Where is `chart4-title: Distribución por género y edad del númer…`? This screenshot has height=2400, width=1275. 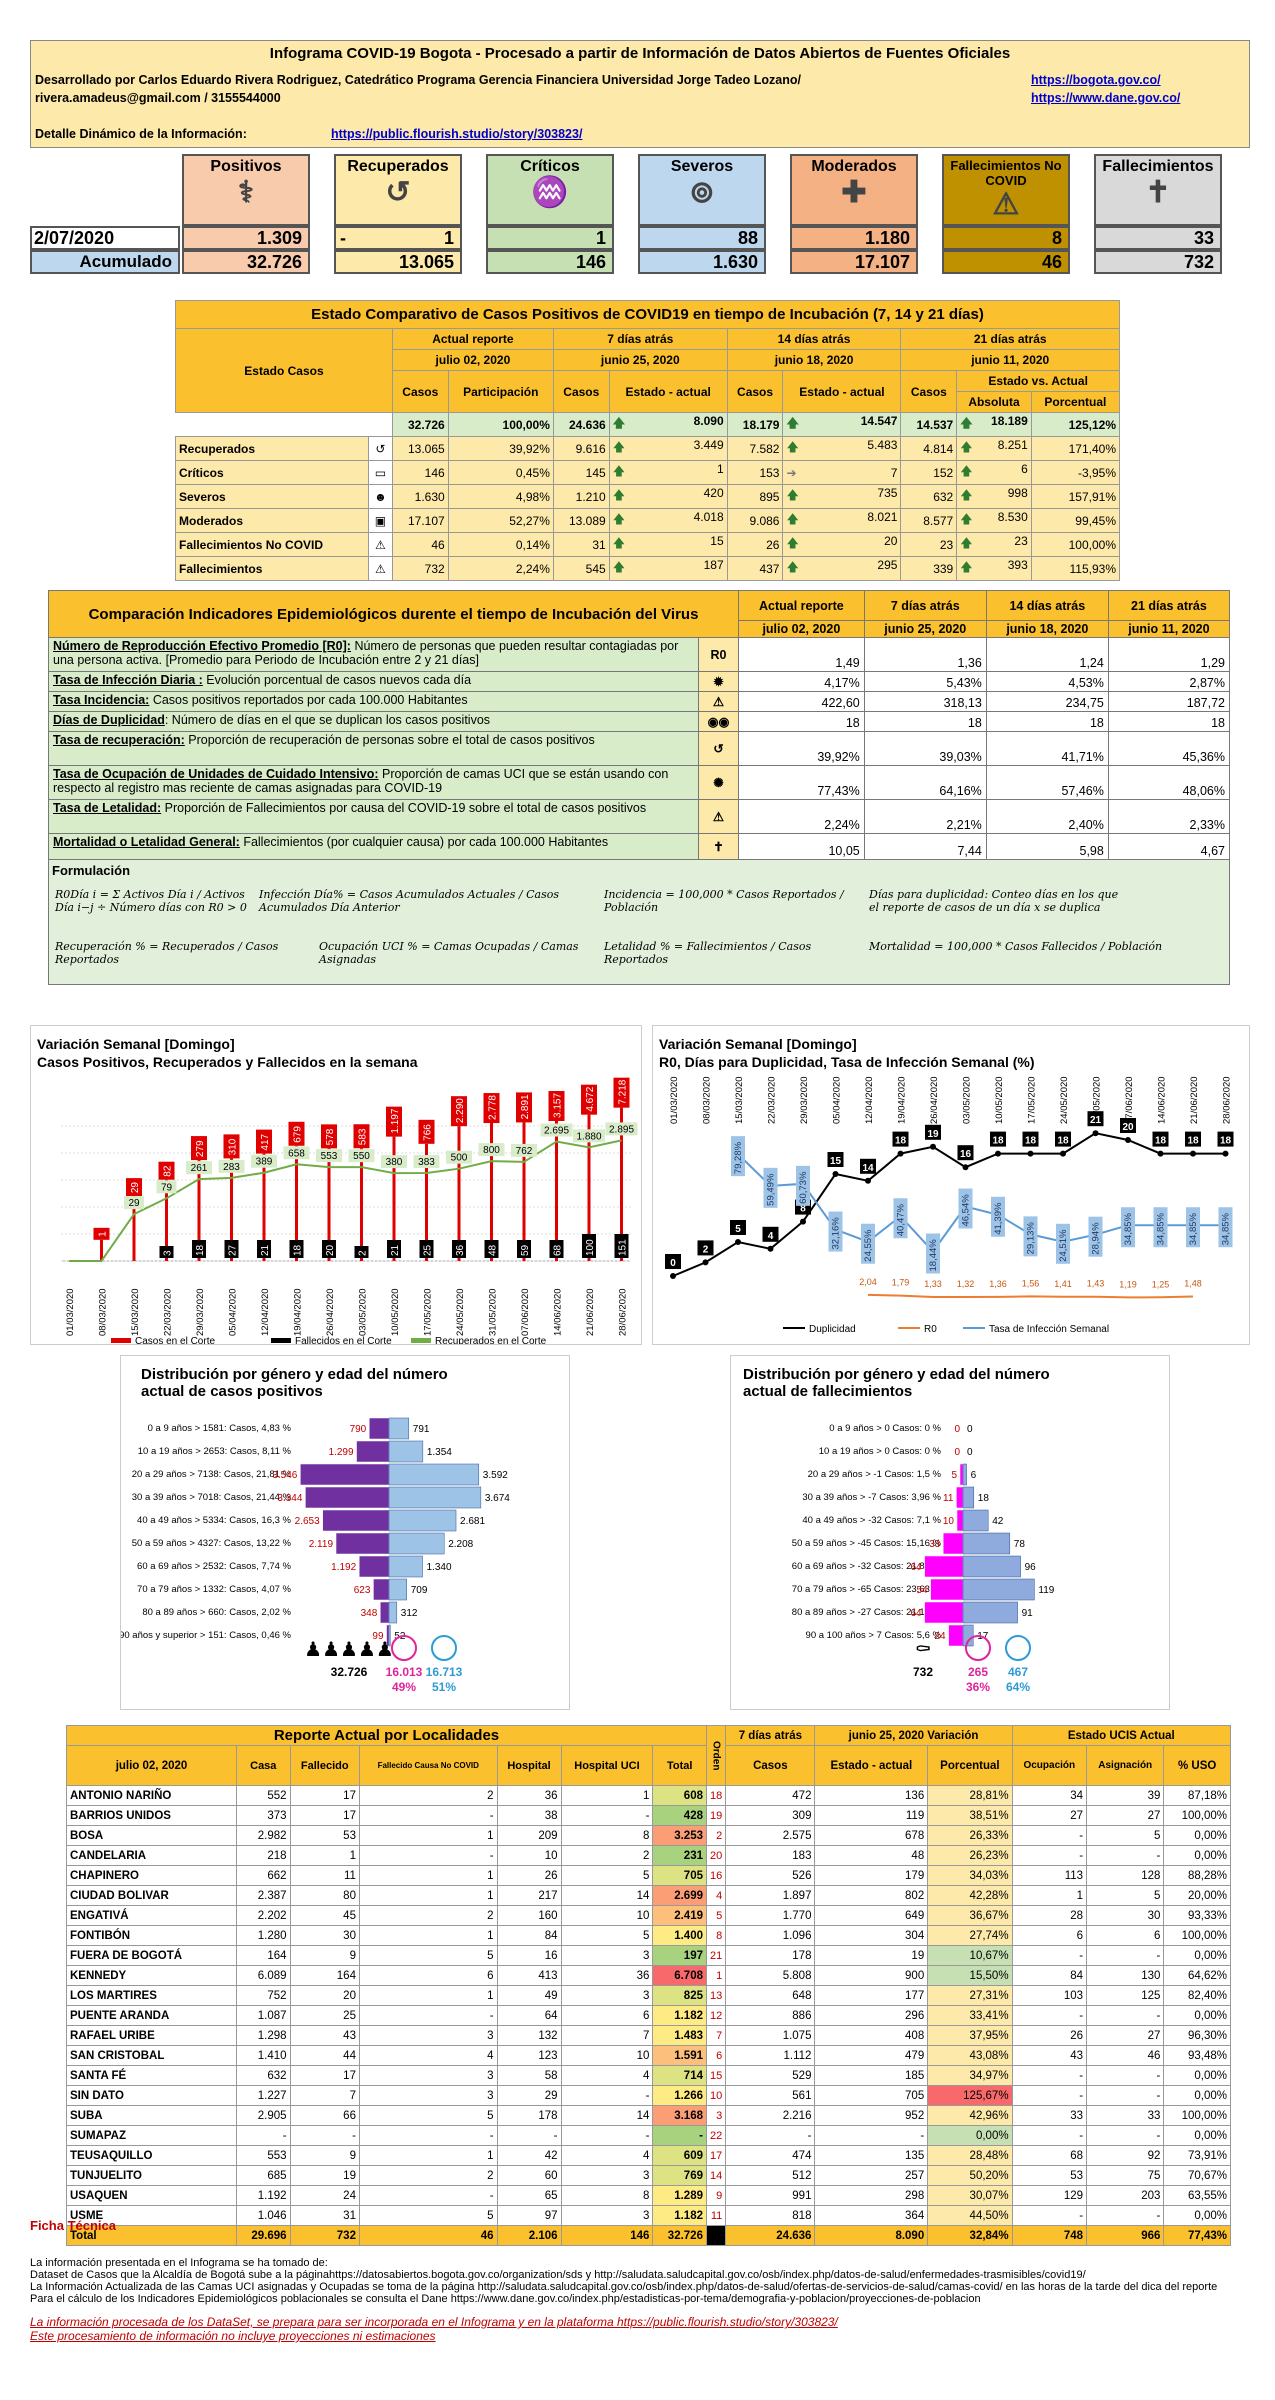
chart4-title: Distribución por género y edad del númer… is located at coordinates (896, 1383).